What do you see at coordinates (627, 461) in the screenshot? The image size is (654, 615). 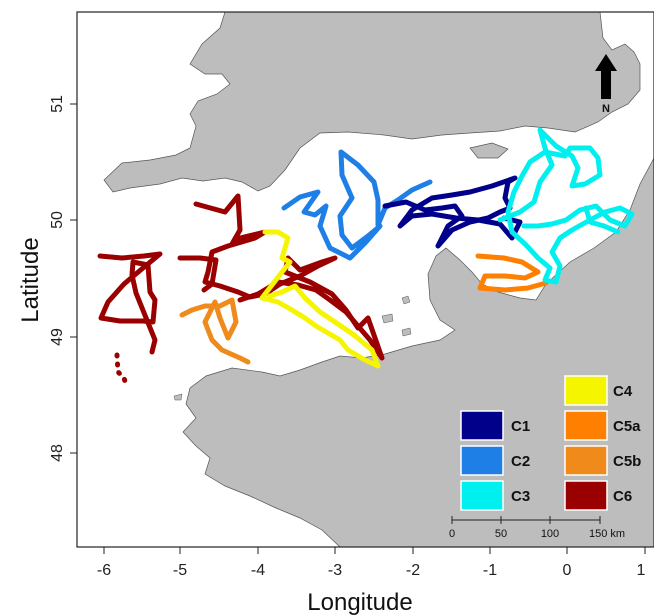 I see `legend-label-c5b: C5b` at bounding box center [627, 461].